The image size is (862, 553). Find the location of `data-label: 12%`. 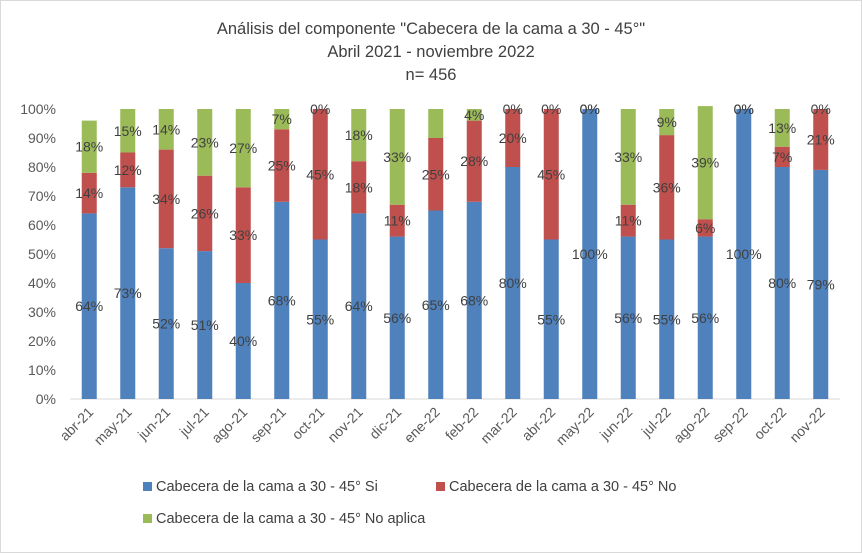

data-label: 12% is located at coordinates (128, 170).